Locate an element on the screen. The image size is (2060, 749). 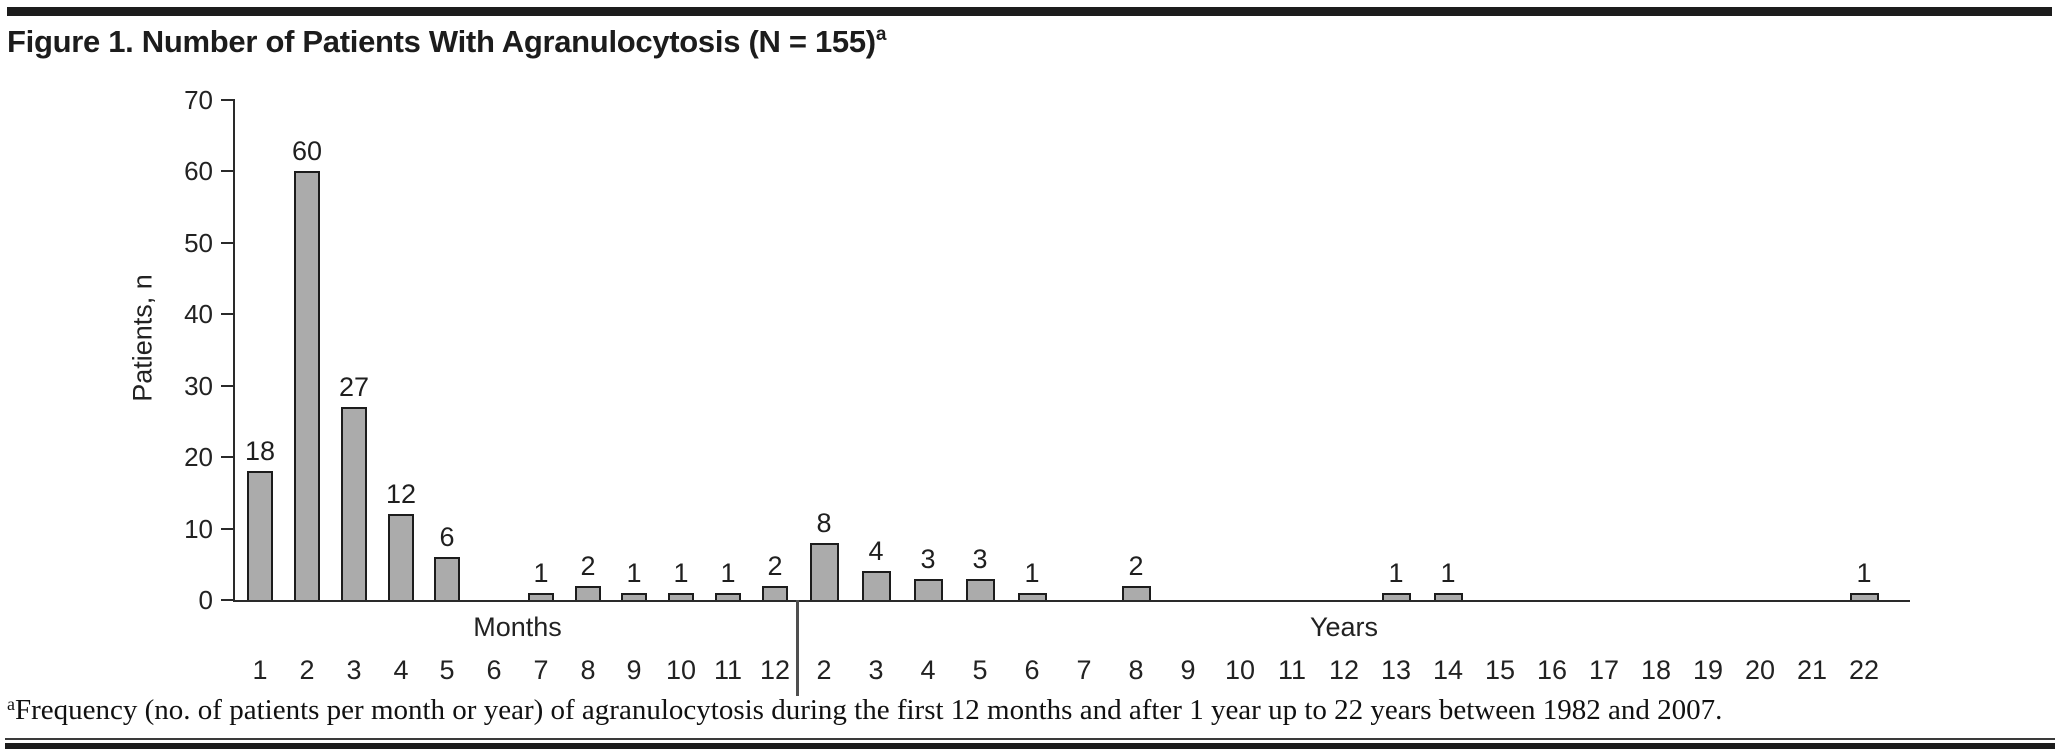
y-axis-title: Patients, n is located at coordinates (142, 338).